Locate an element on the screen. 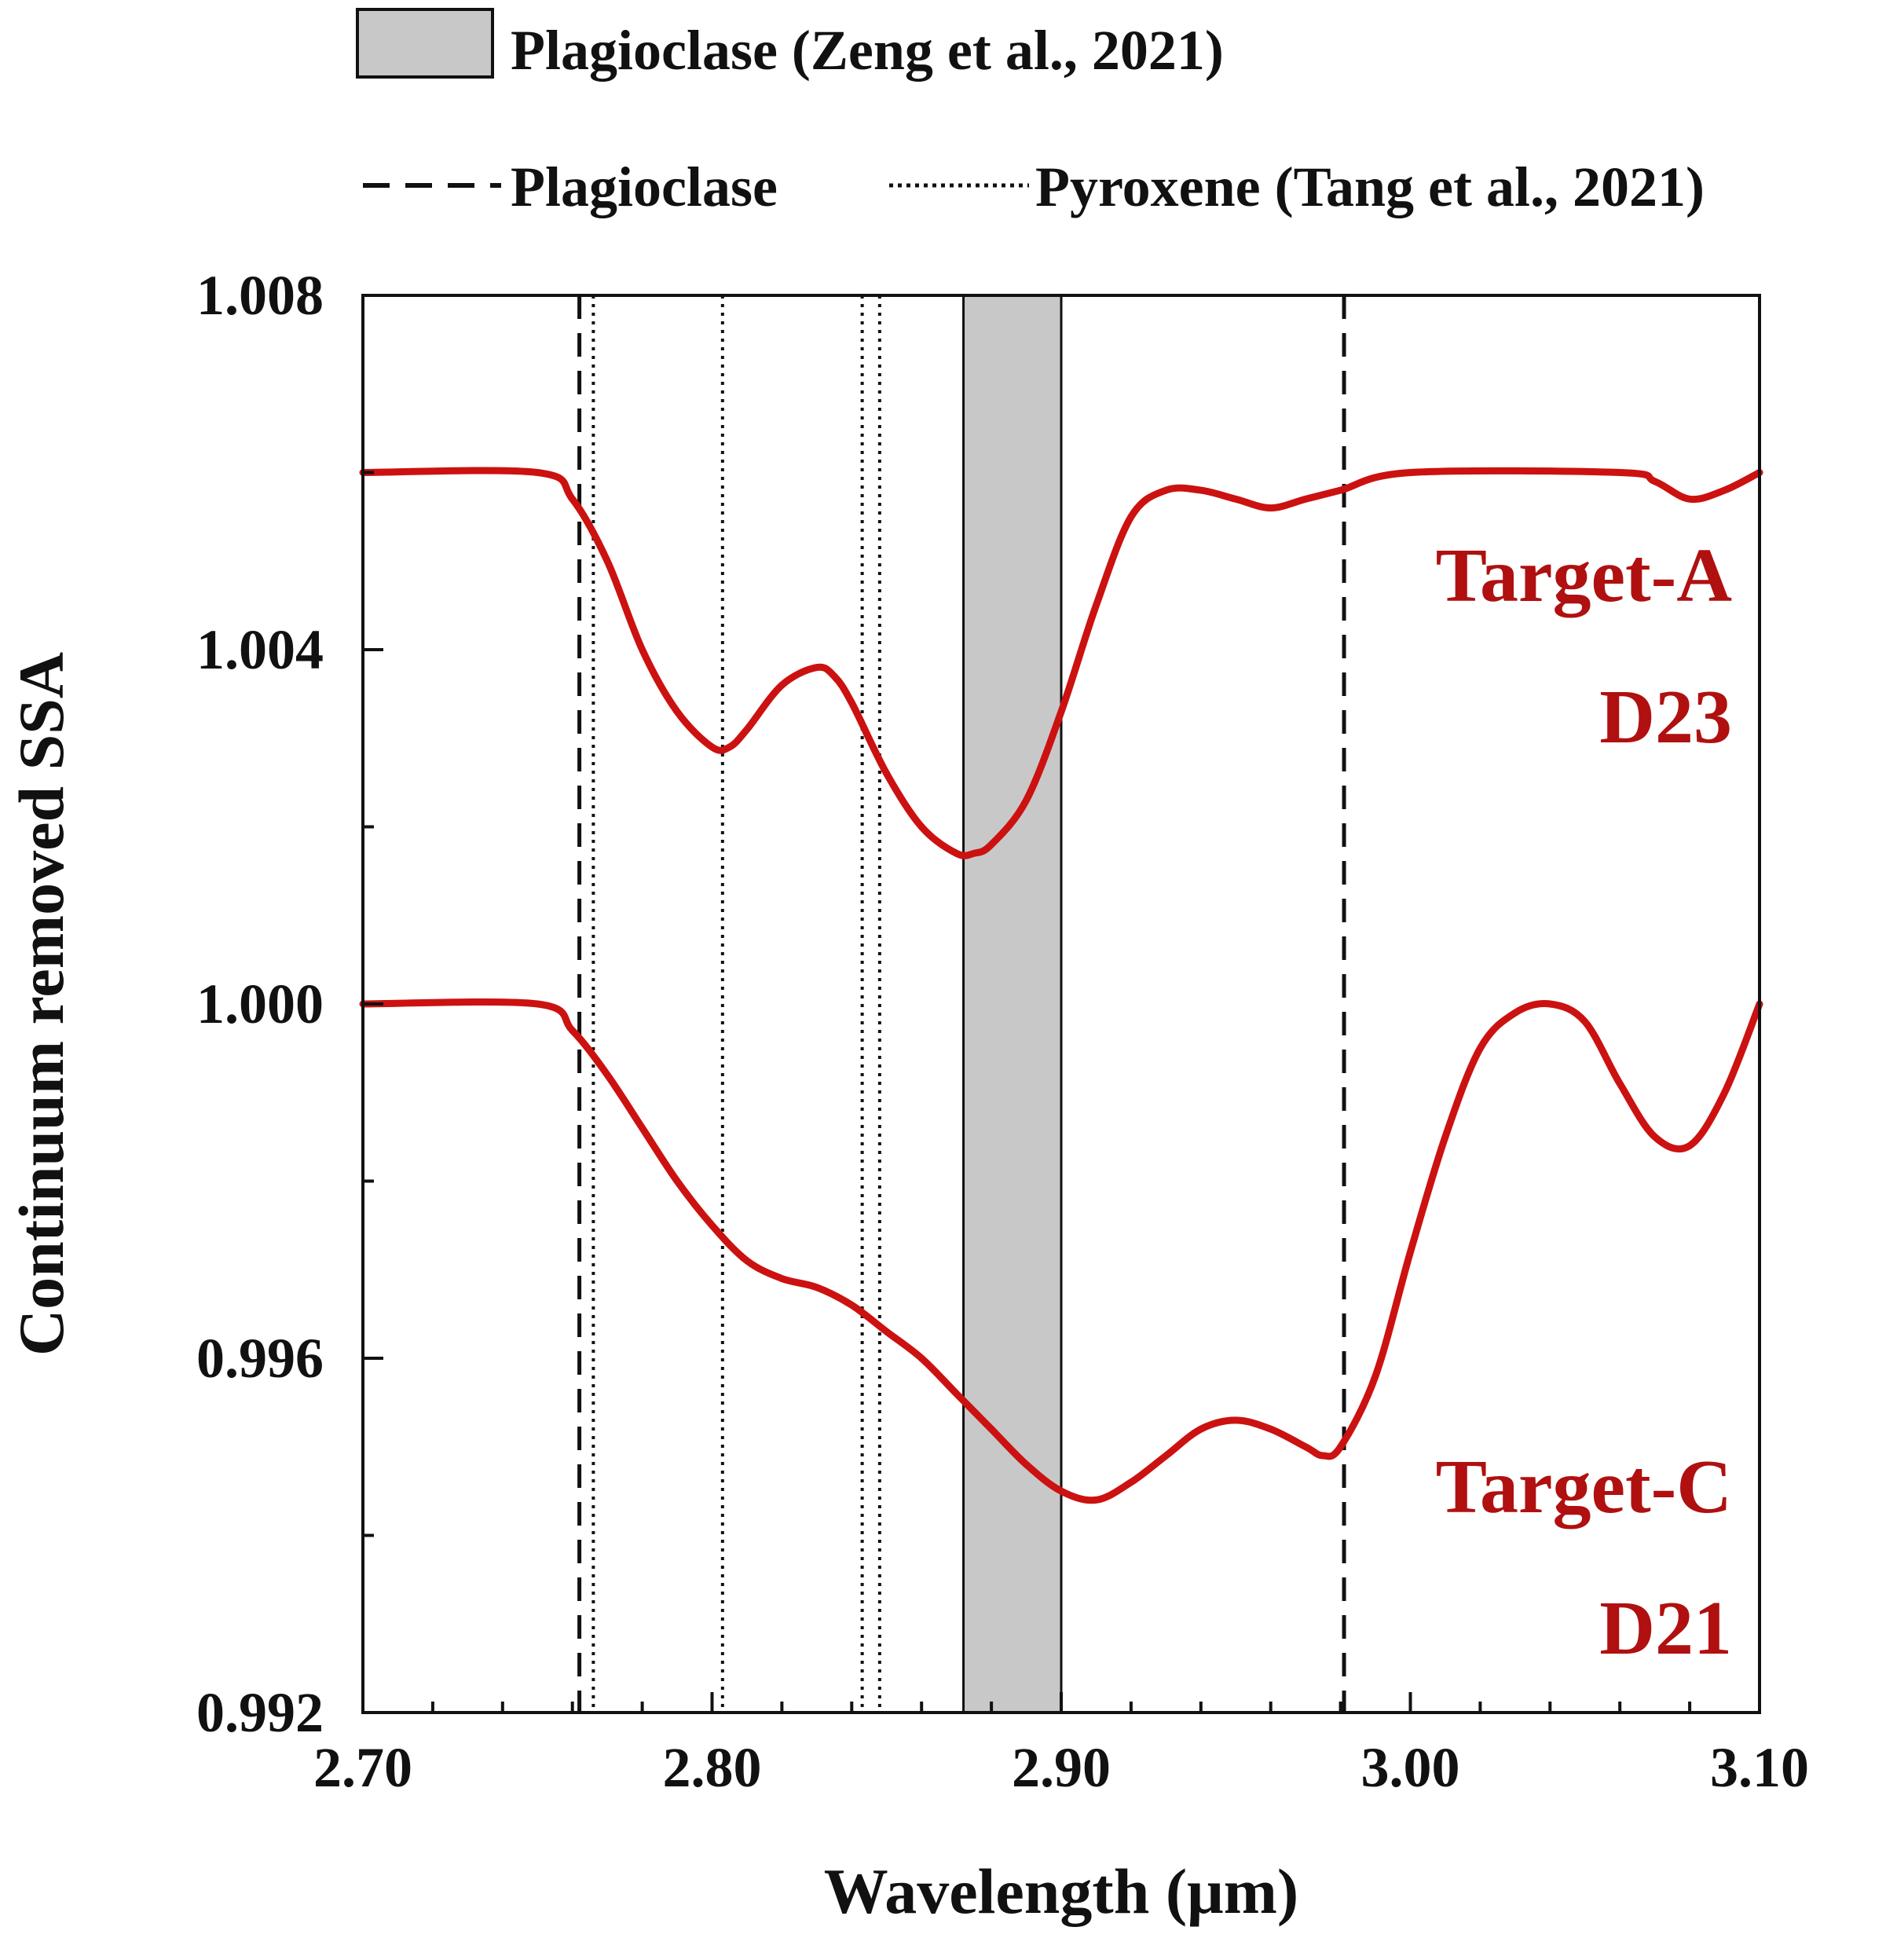 Image resolution: width=1886 pixels, height=1960 pixels. y-tick-label: 0.992 is located at coordinates (260, 1712).